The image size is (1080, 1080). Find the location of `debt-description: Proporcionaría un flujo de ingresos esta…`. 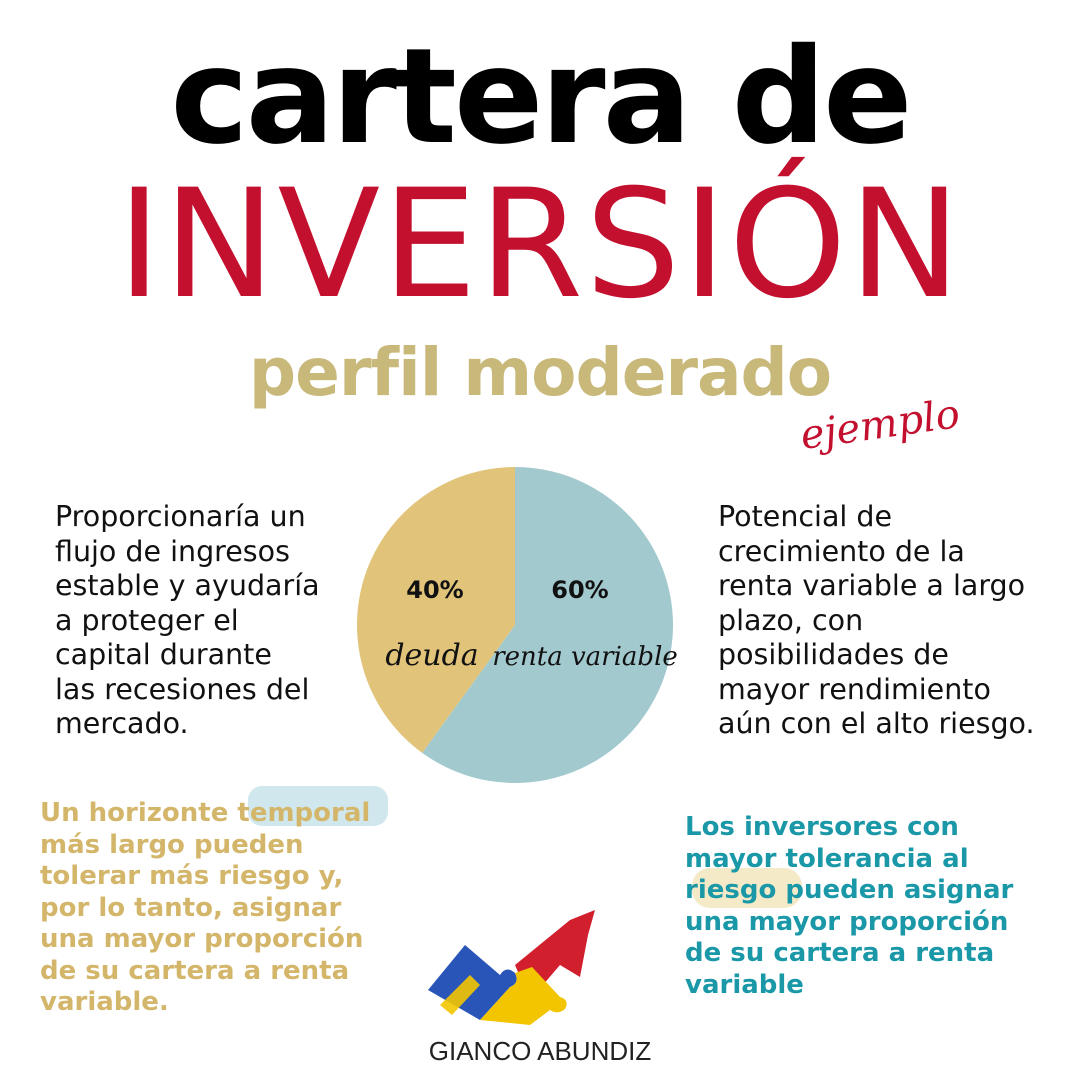

debt-description: Proporcionaría un flujo de ingresos esta… is located at coordinates (187, 620).